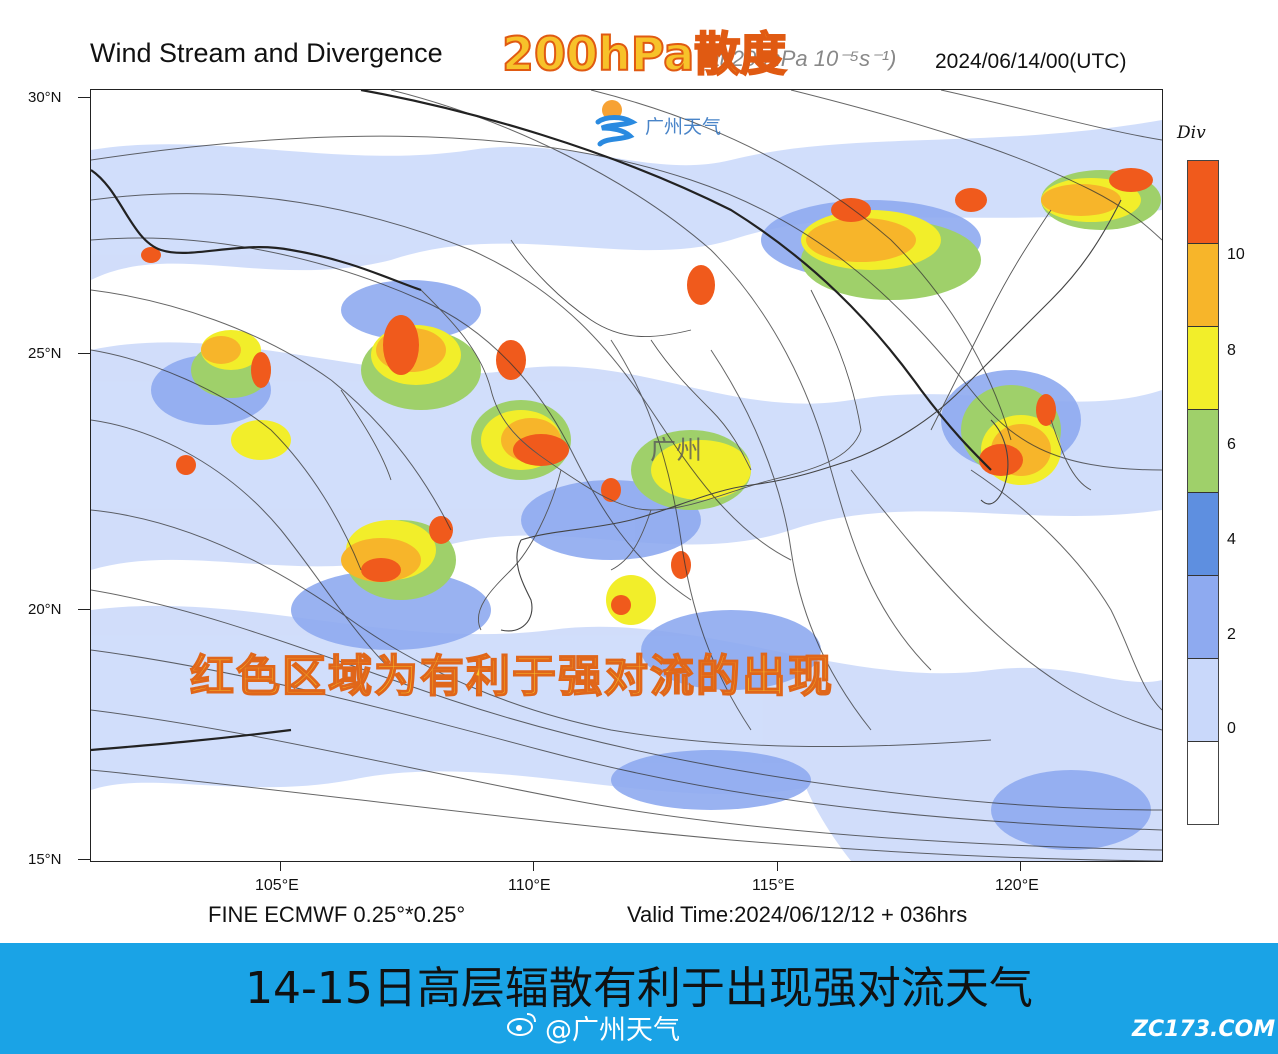  What do you see at coordinates (521, 1024) in the screenshot?
I see `weibo-icon` at bounding box center [521, 1024].